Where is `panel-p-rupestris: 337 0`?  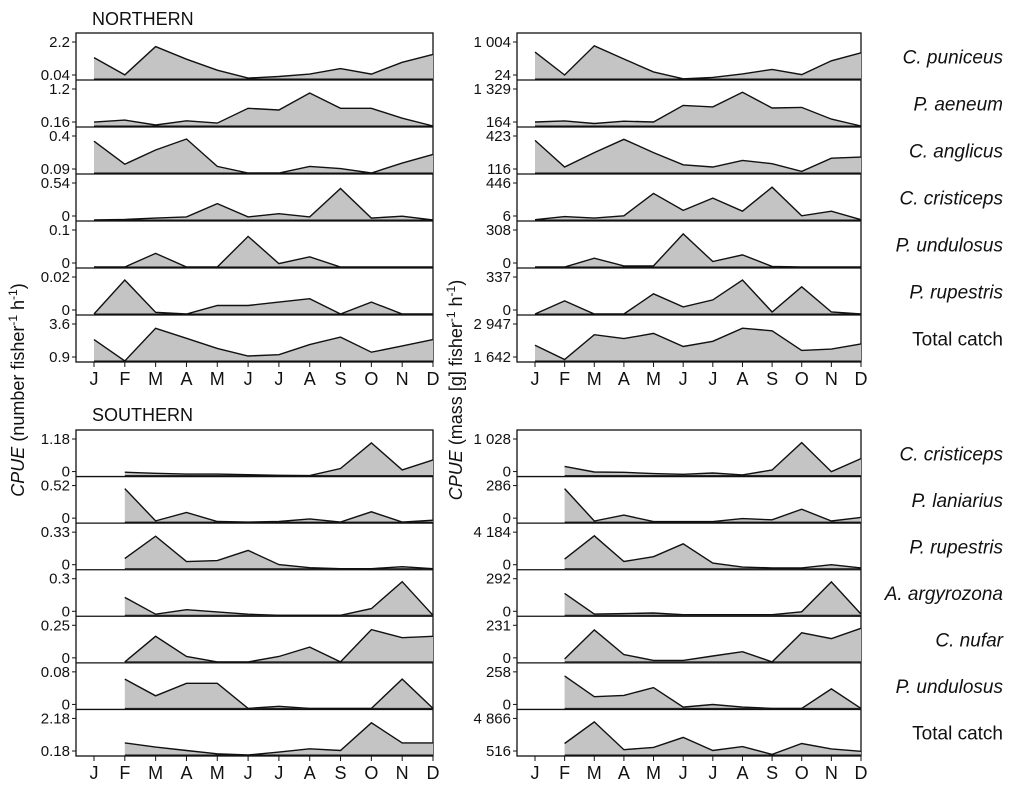
panel-p-rupestris: 337 0 is located at coordinates (674, 294).